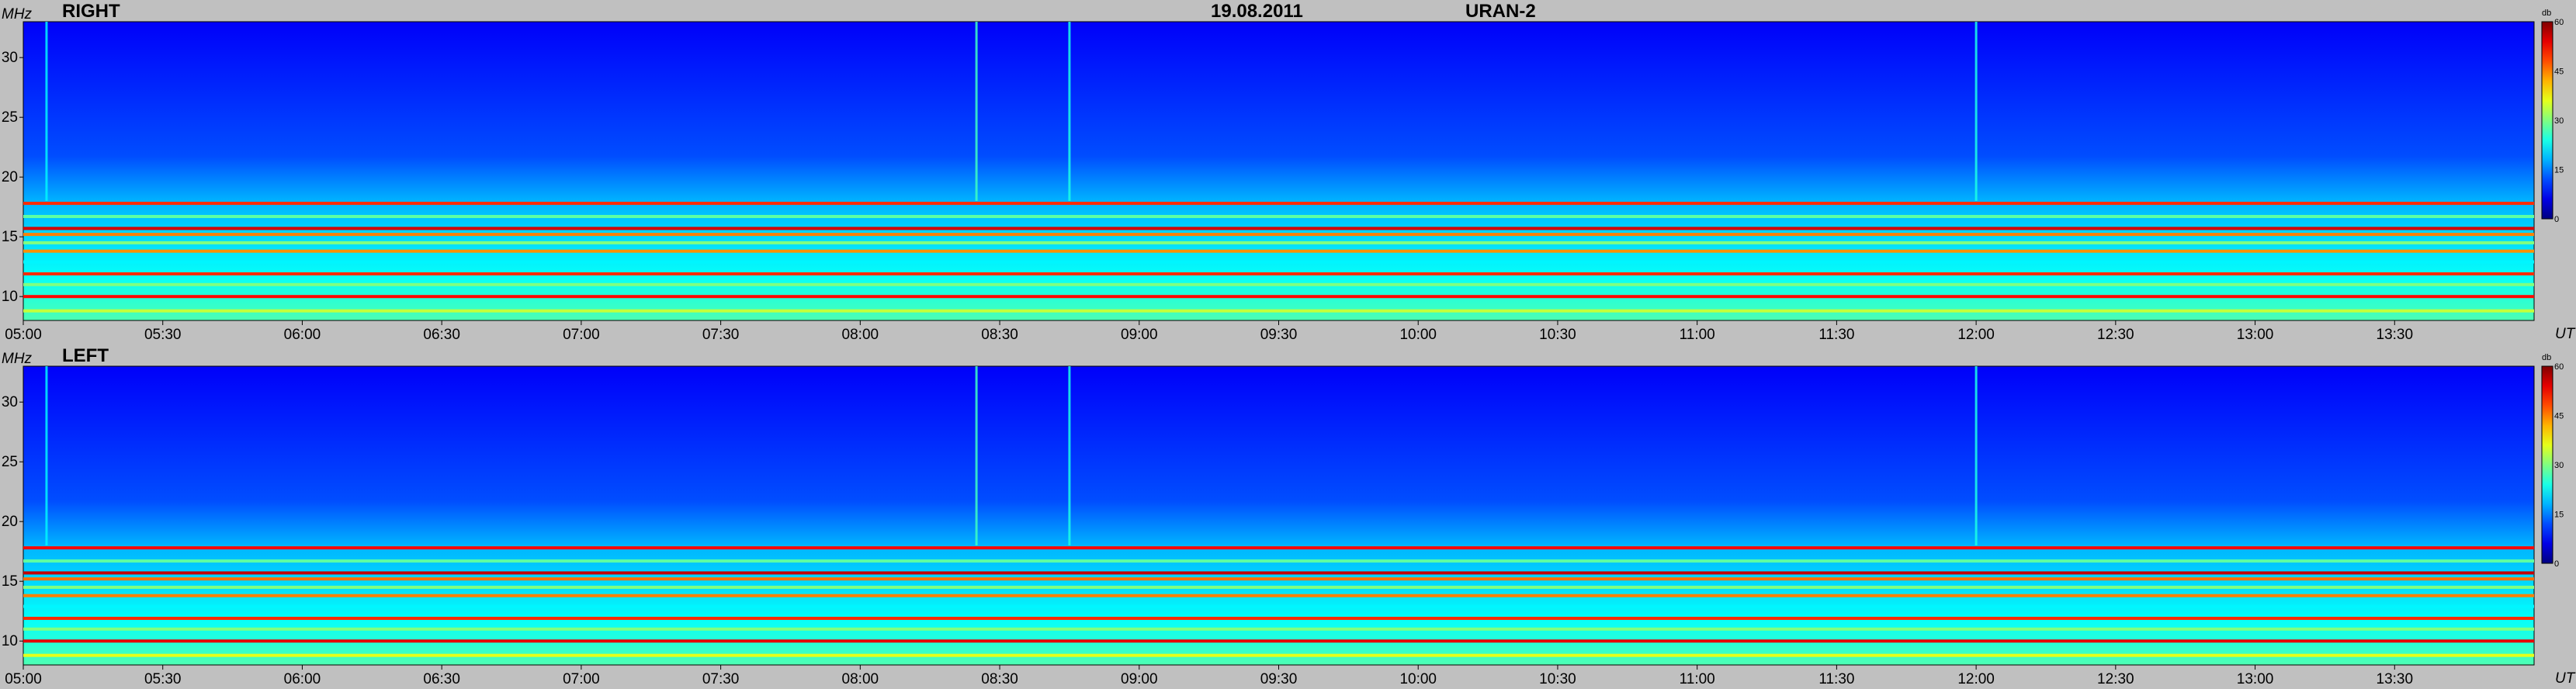 Image resolution: width=2576 pixels, height=689 pixels. What do you see at coordinates (2552, 121) in the screenshot?
I see `colorbar-right: 0 15 30 45 60` at bounding box center [2552, 121].